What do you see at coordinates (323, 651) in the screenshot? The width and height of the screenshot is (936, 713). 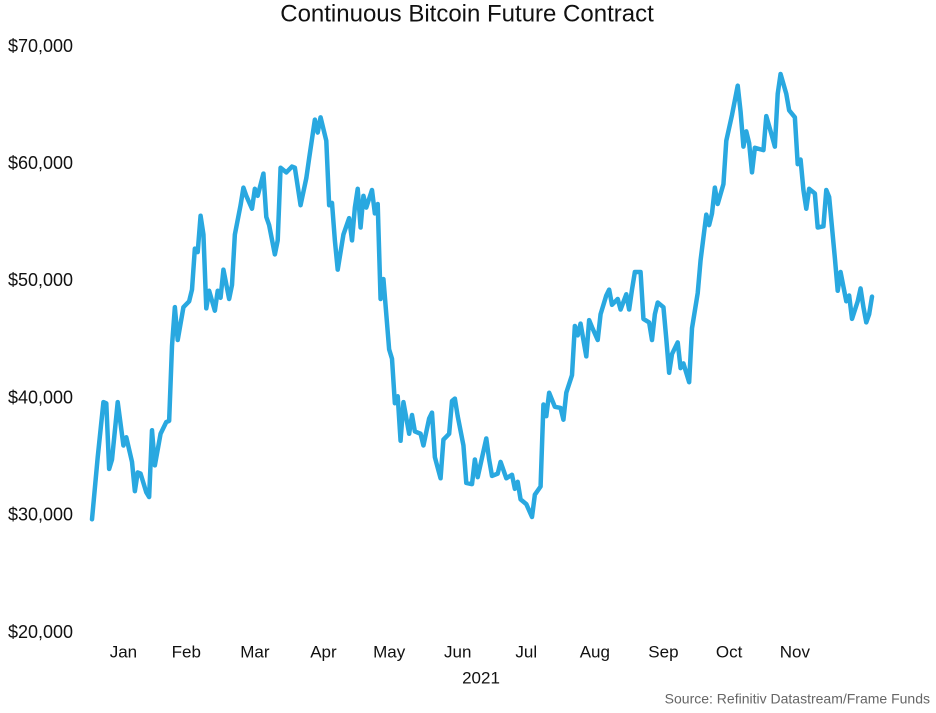 I see `x-tick-label: Apr` at bounding box center [323, 651].